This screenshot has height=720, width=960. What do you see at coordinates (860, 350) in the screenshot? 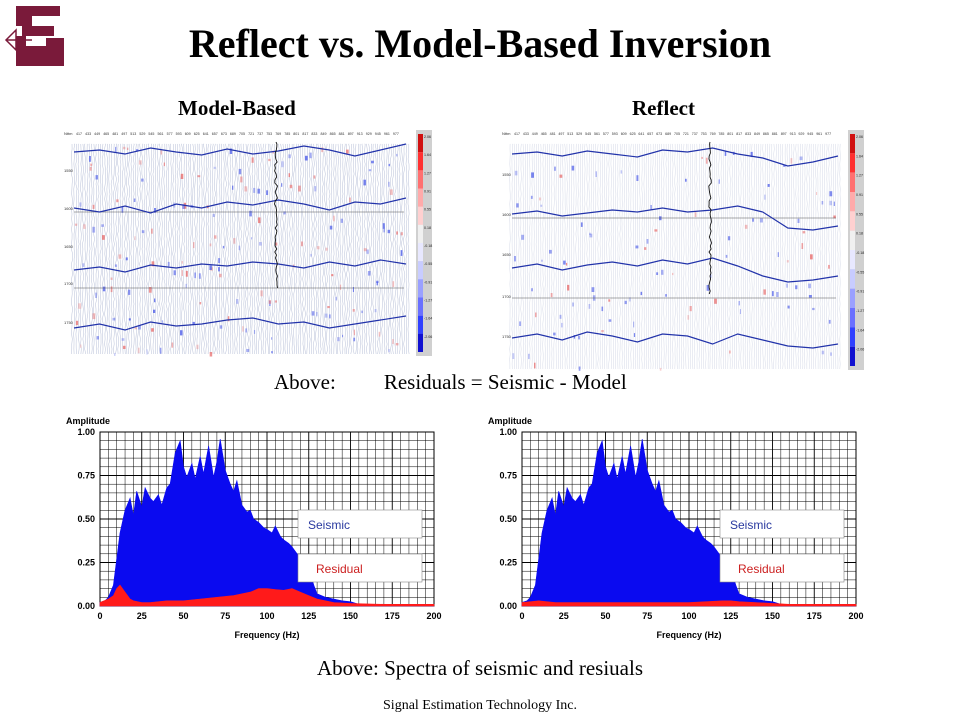
I see `color-bar-tick-label: -2.06` at bounding box center [860, 350].